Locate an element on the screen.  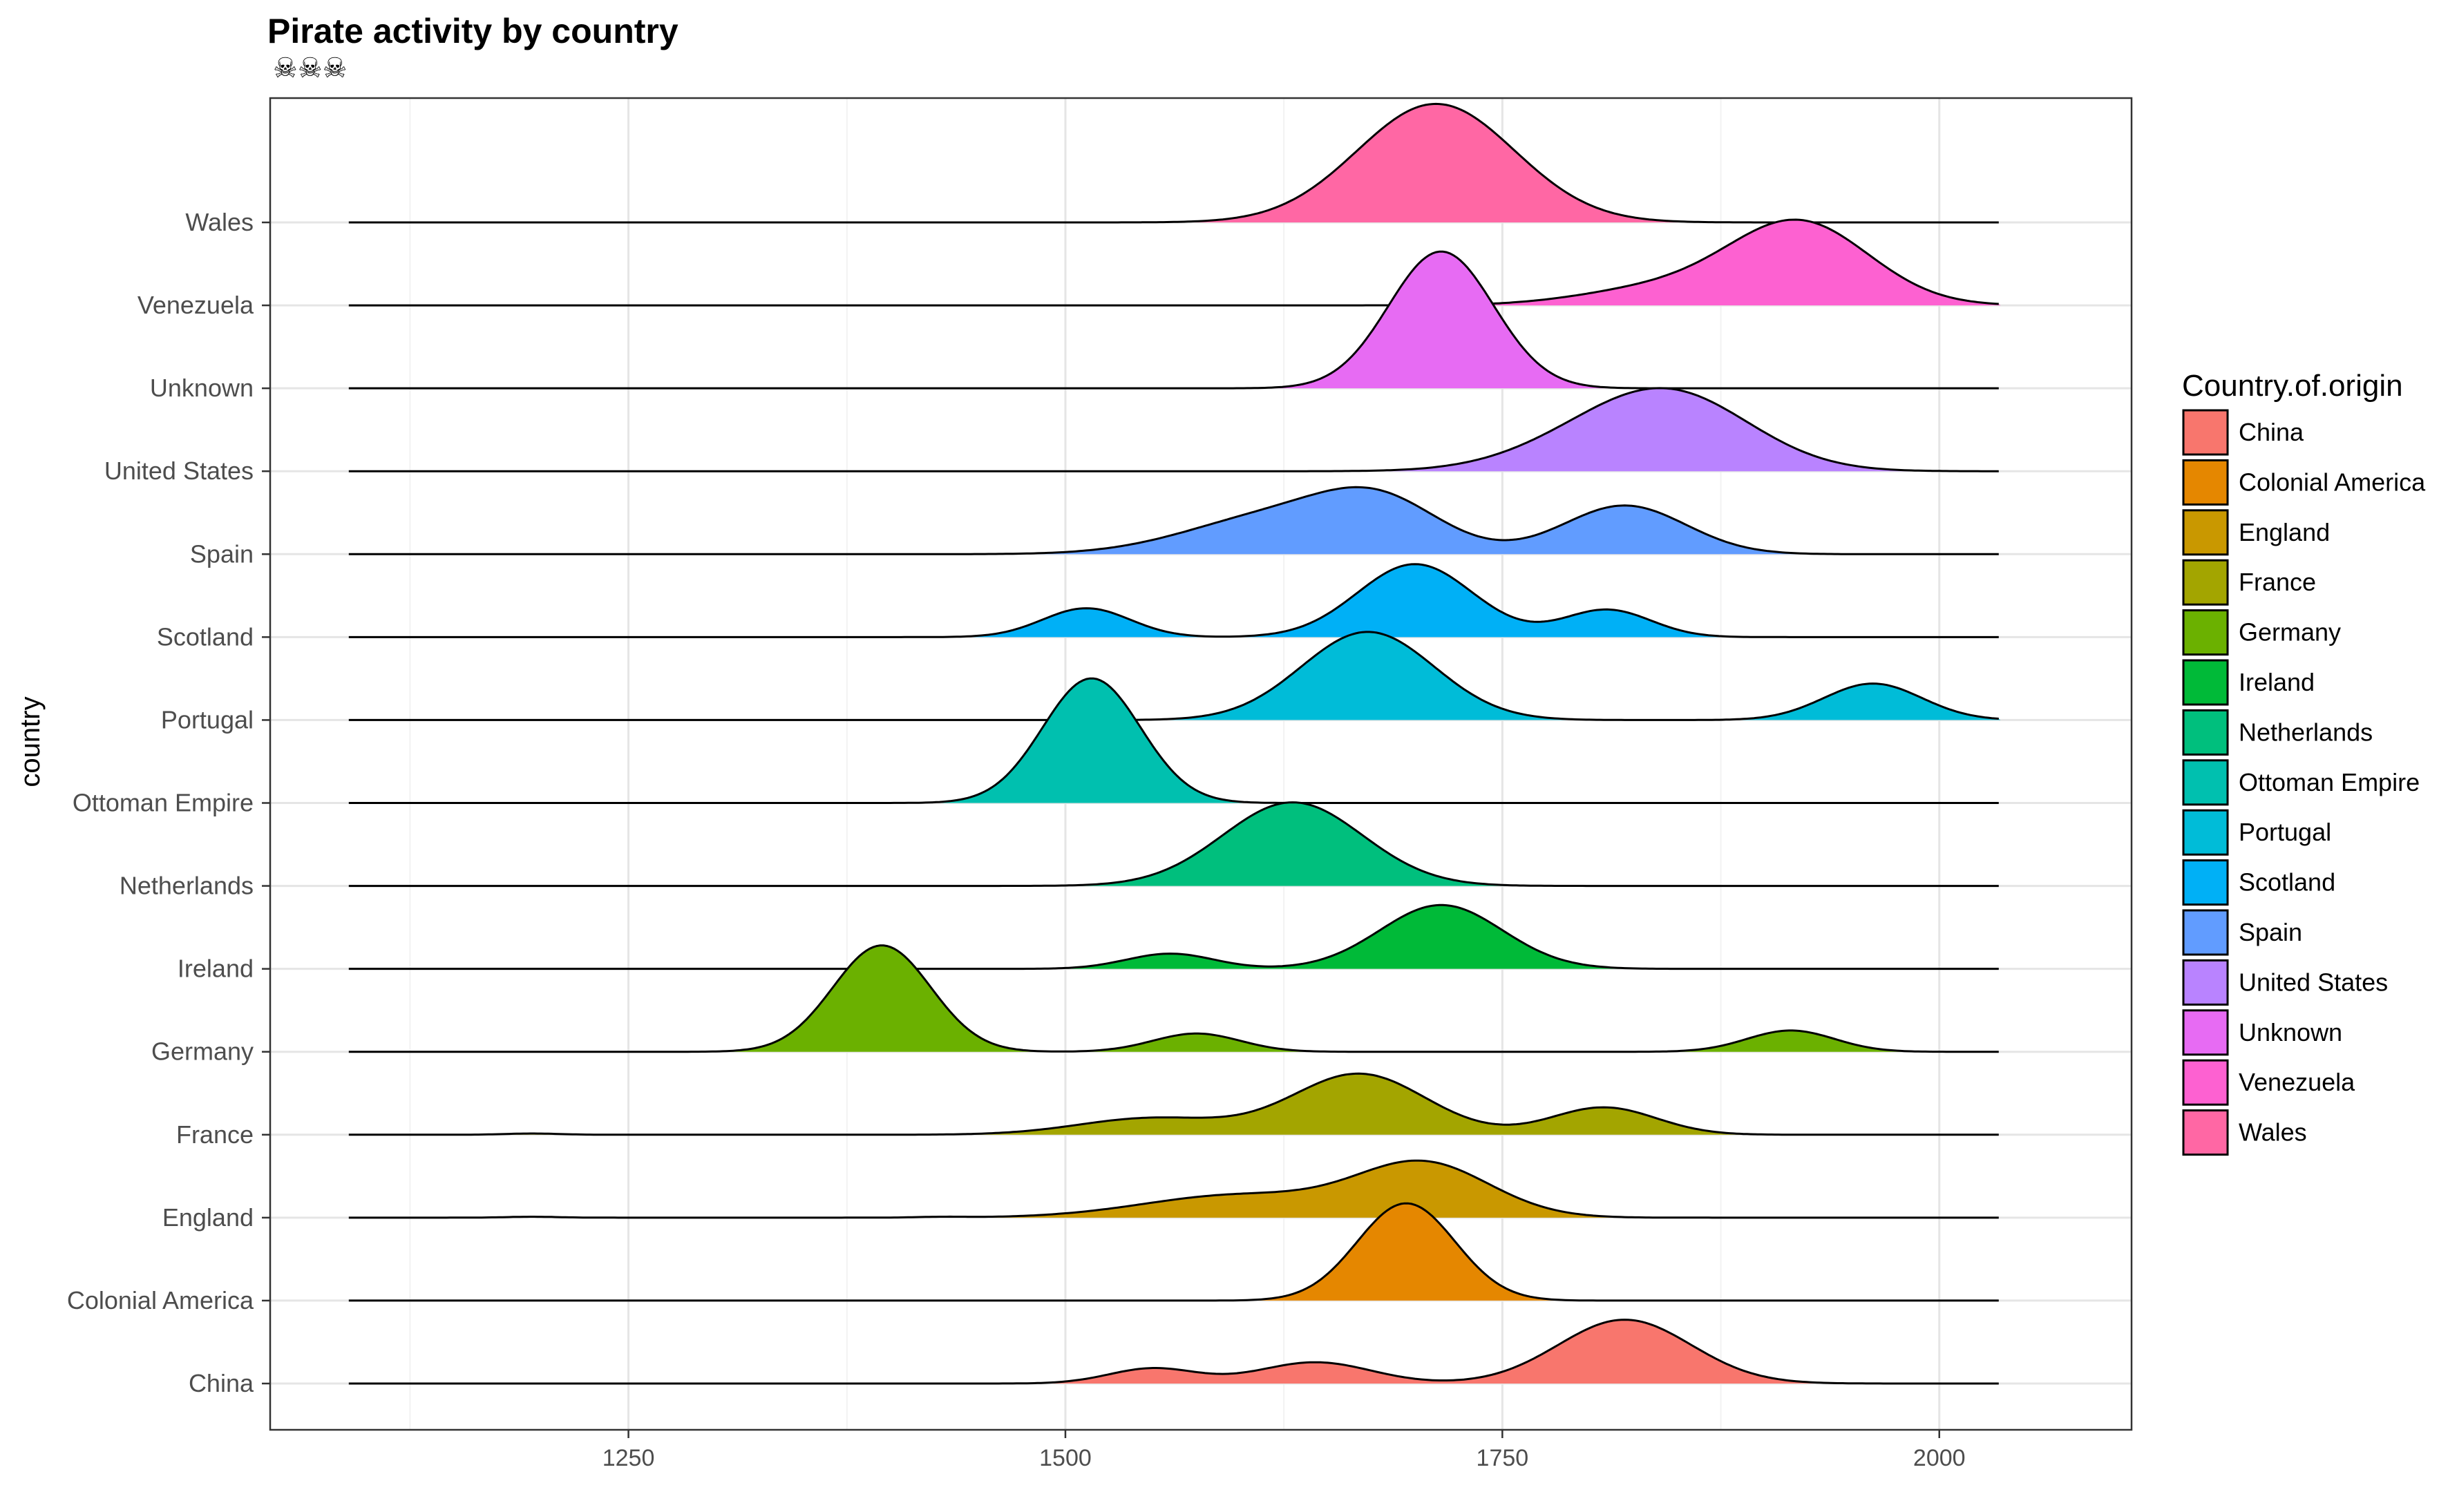
ridge-line-colonial-america is located at coordinates (1173, 1252).